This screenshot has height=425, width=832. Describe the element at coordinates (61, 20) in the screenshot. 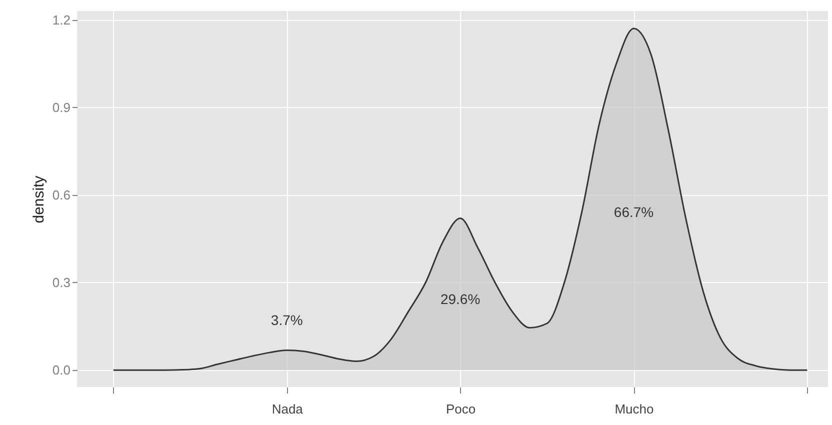

I see `y-tick-label: 1.2` at that location.